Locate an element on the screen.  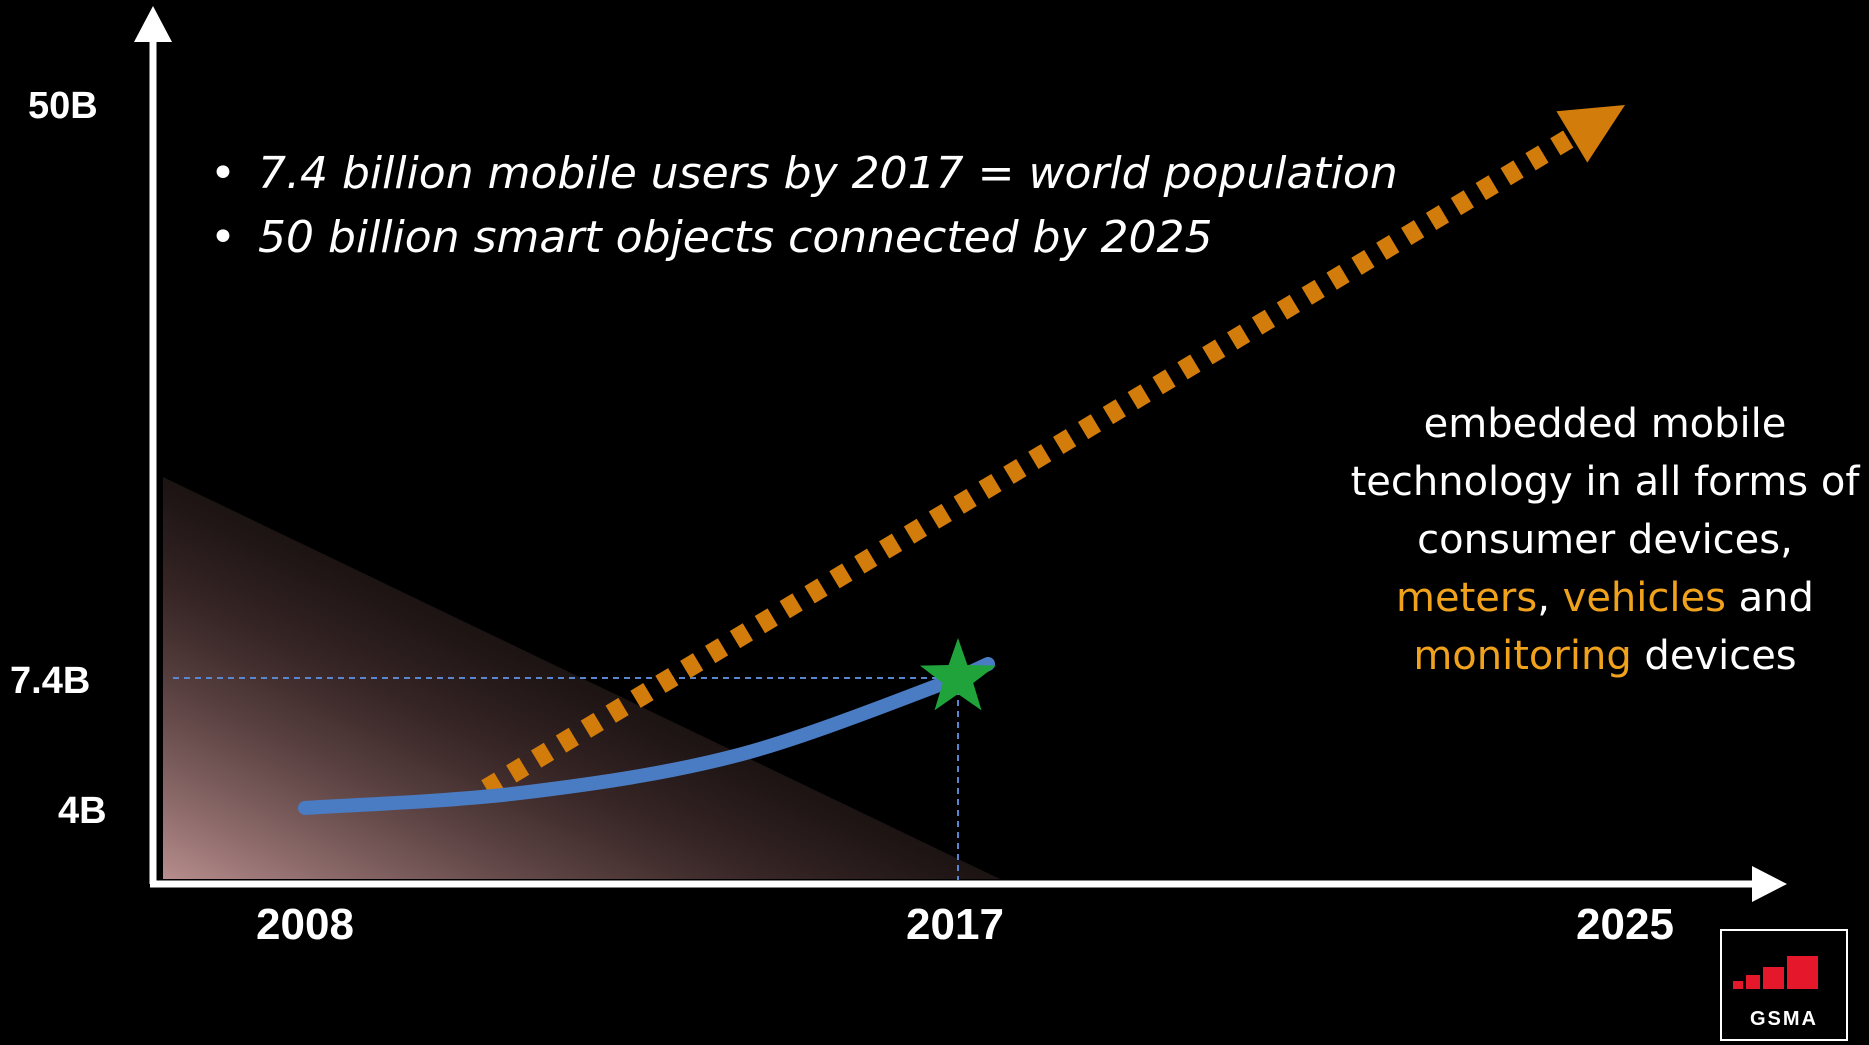
gsma-logo: GSMA is located at coordinates (1784, 985).